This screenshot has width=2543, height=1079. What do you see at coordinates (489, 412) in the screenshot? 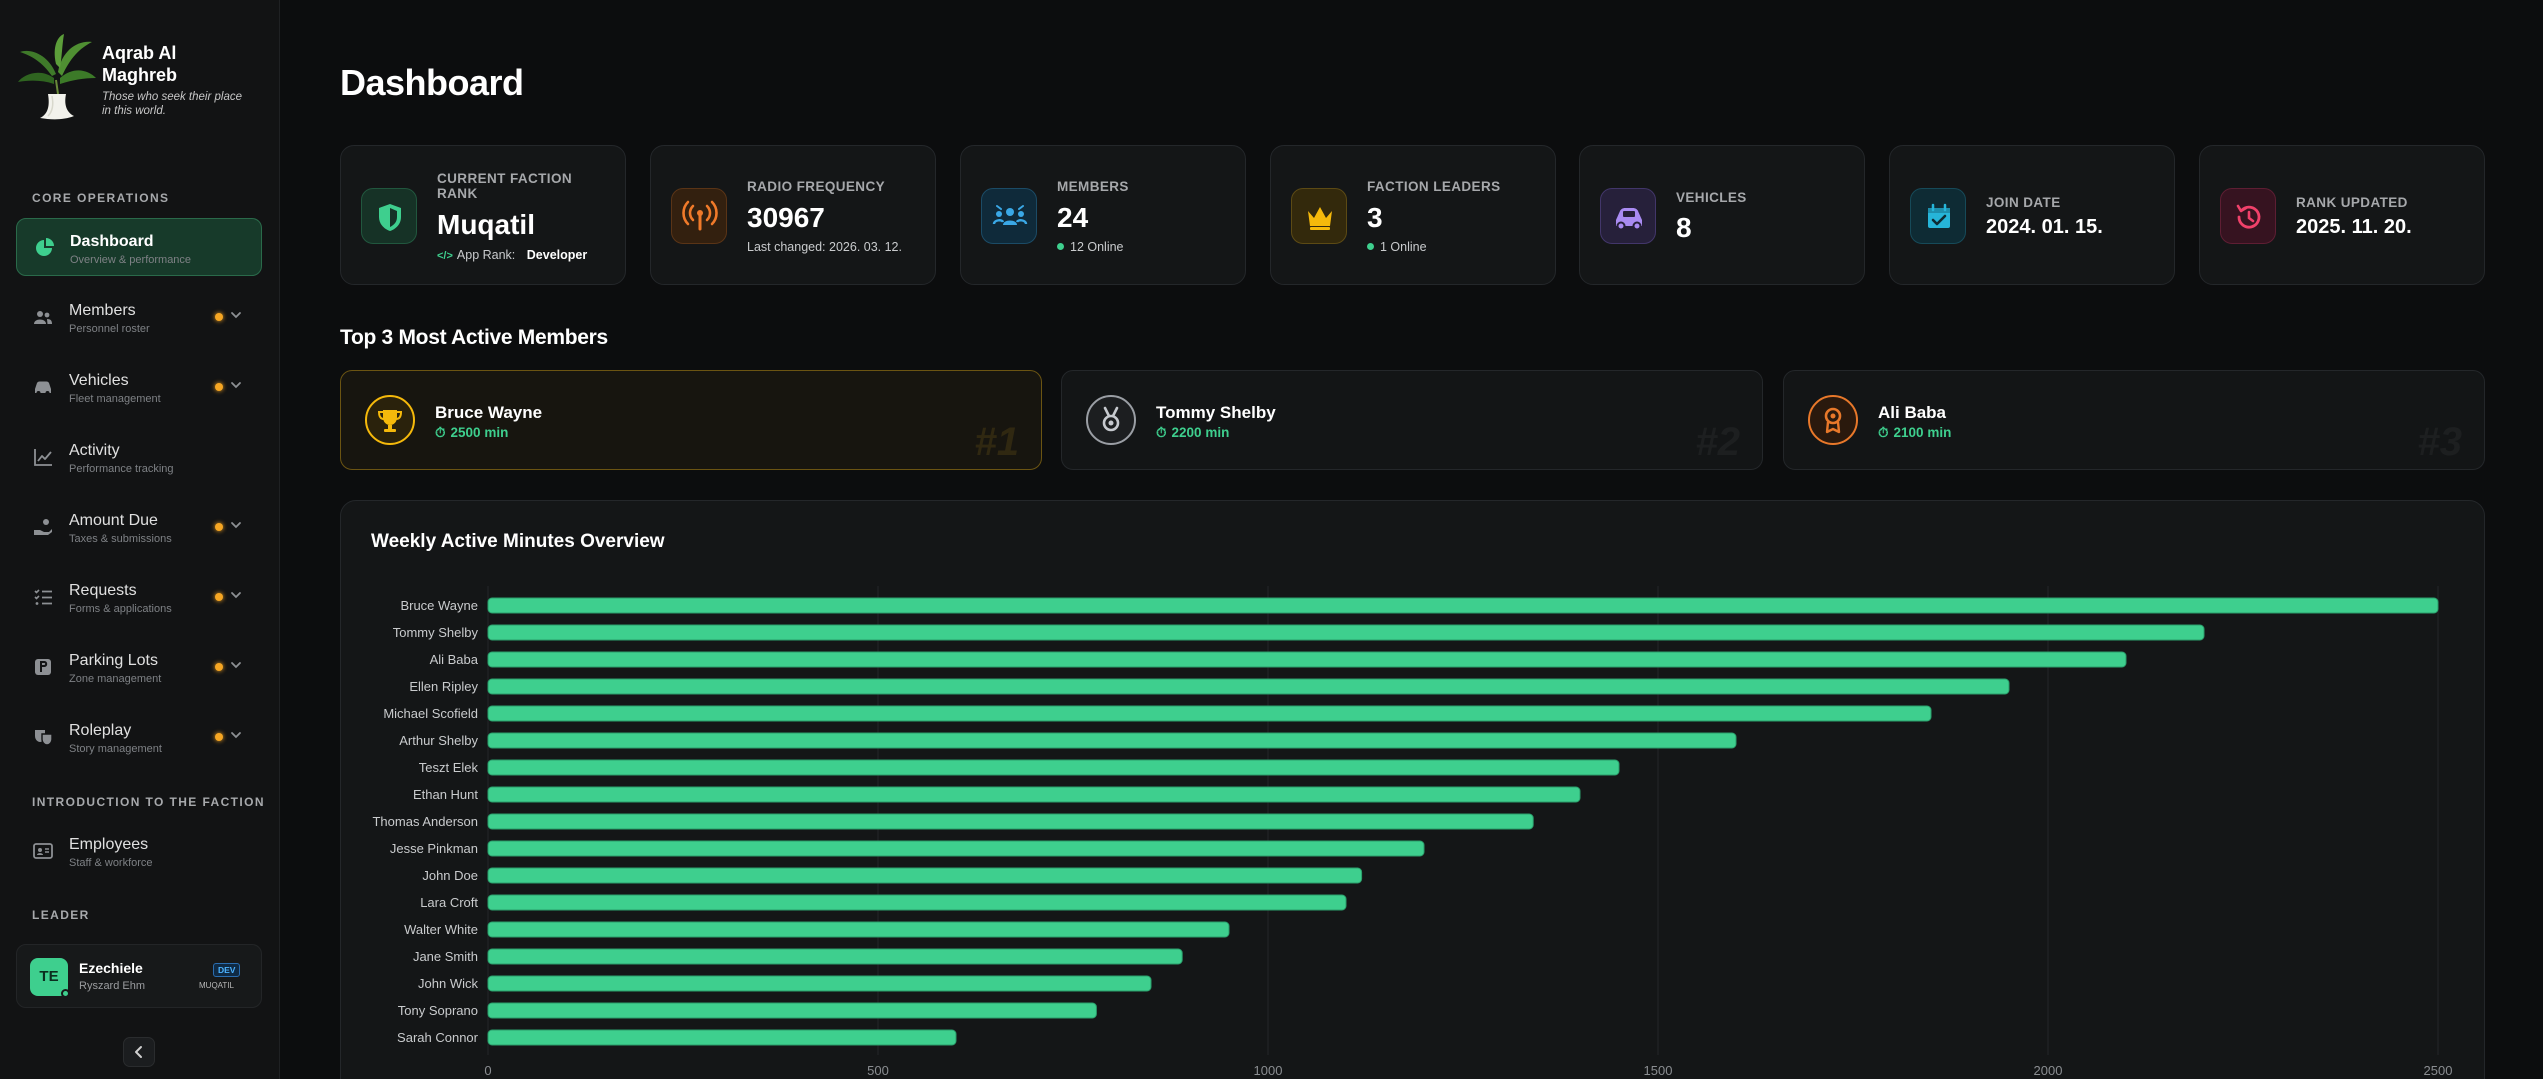
I see `top-member-name: Bruce Wayne` at bounding box center [489, 412].